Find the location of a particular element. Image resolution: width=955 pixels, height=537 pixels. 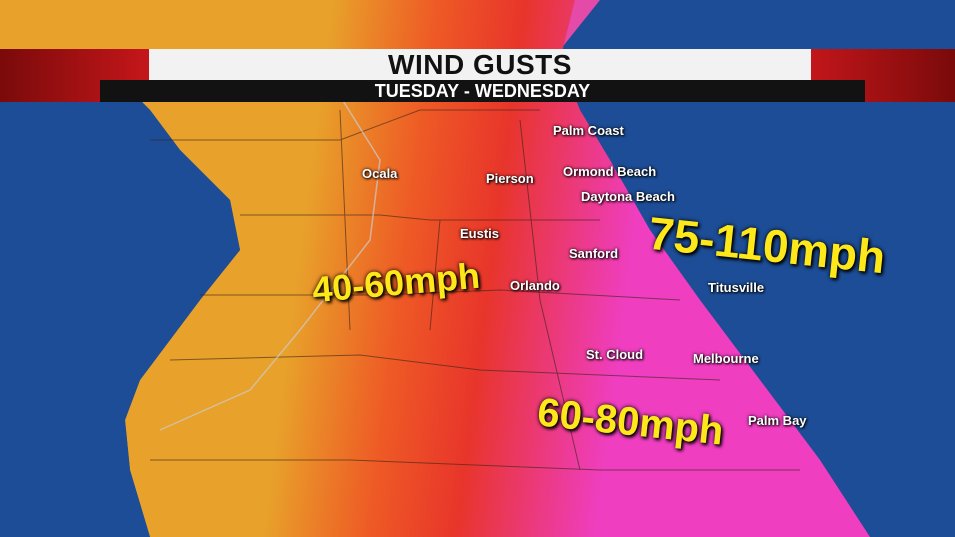

city-label: Sanford is located at coordinates (594, 253).